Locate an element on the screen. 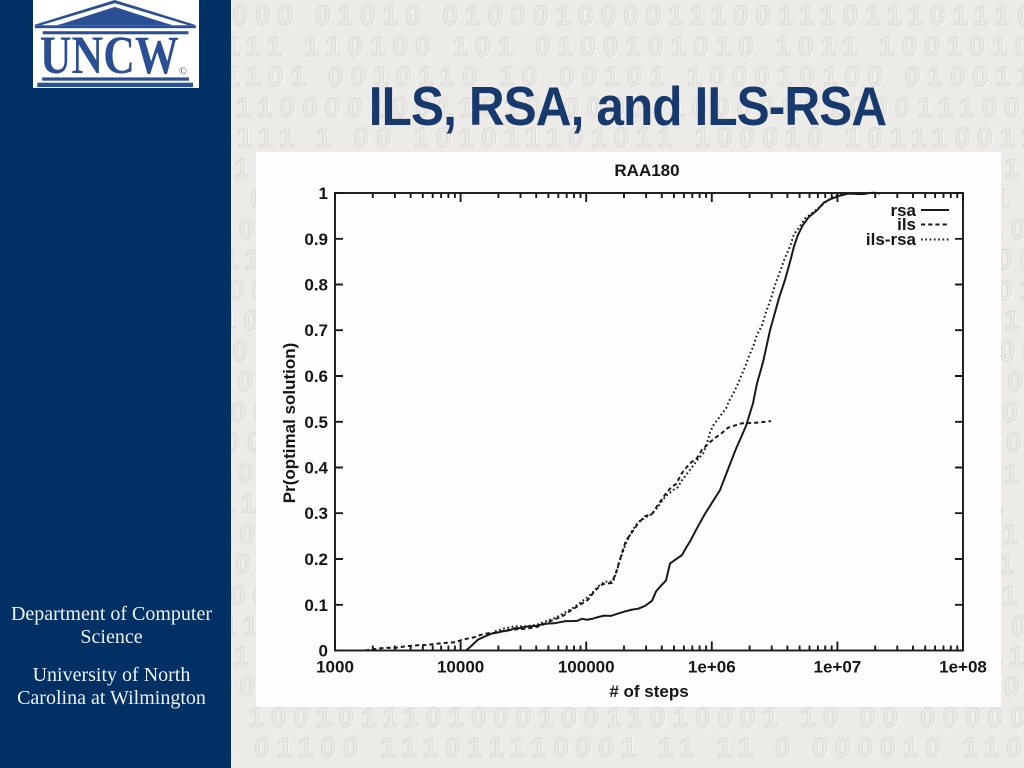  svg-text: Pr(optimal solution) is located at coordinates (289, 423).